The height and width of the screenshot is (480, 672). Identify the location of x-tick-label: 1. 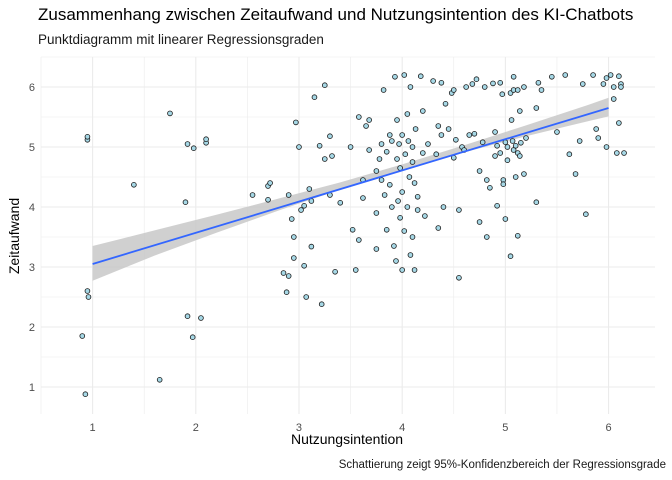
(93, 428).